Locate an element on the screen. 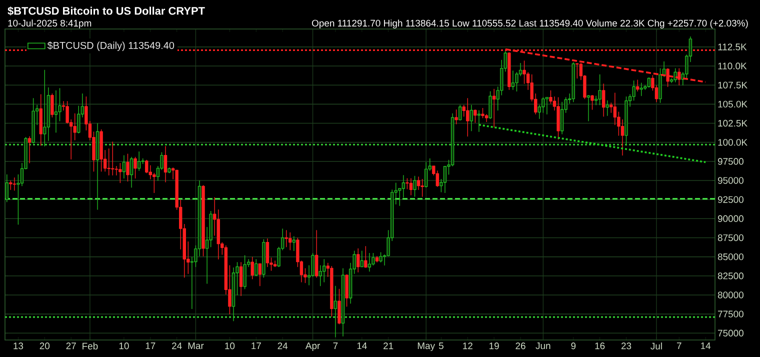  chart-title: $BTCUSD Bitcoin to US Dollar CRYPT is located at coordinates (106, 11).